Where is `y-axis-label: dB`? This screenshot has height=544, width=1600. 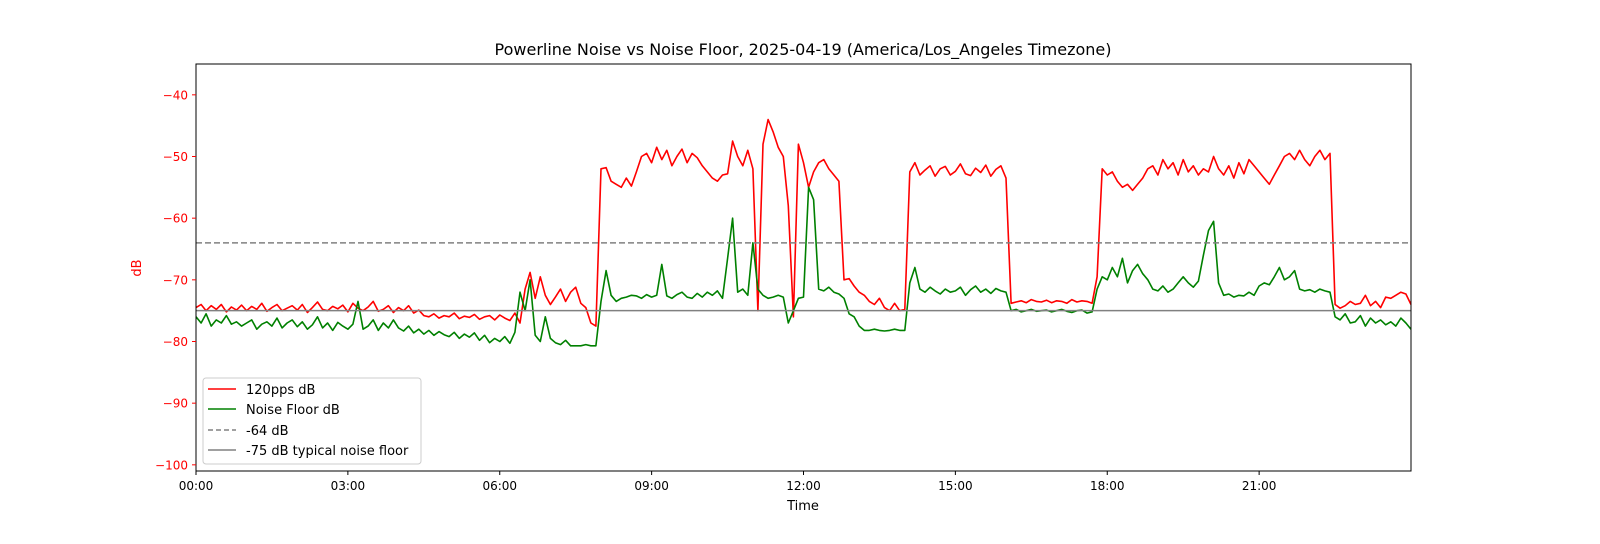
y-axis-label: dB is located at coordinates (137, 267).